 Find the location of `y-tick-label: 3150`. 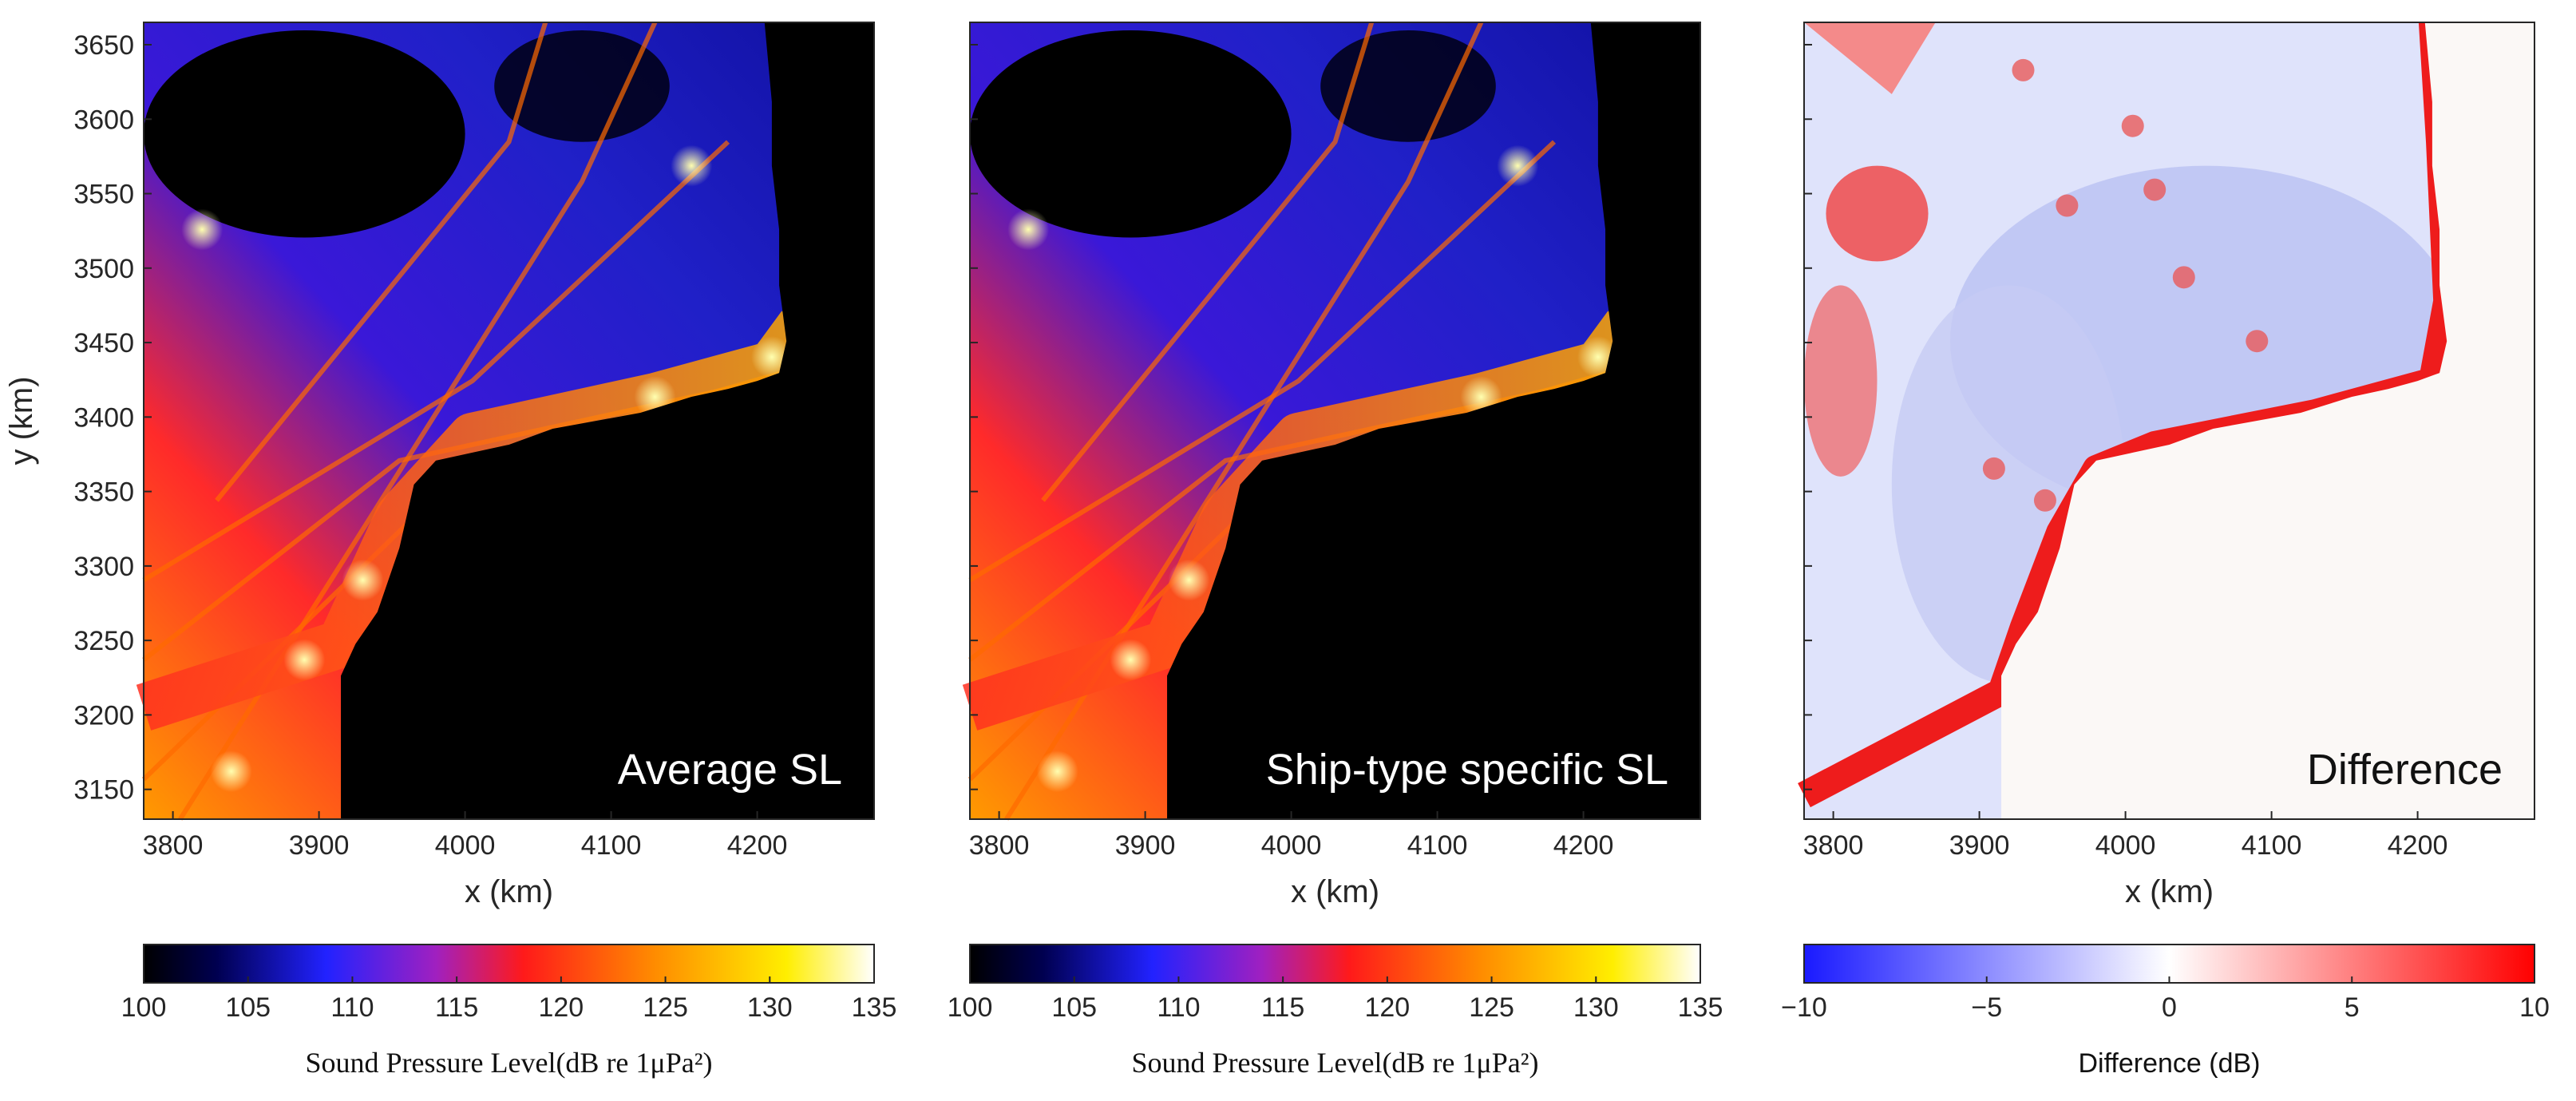

y-tick-label: 3150 is located at coordinates (103, 790).